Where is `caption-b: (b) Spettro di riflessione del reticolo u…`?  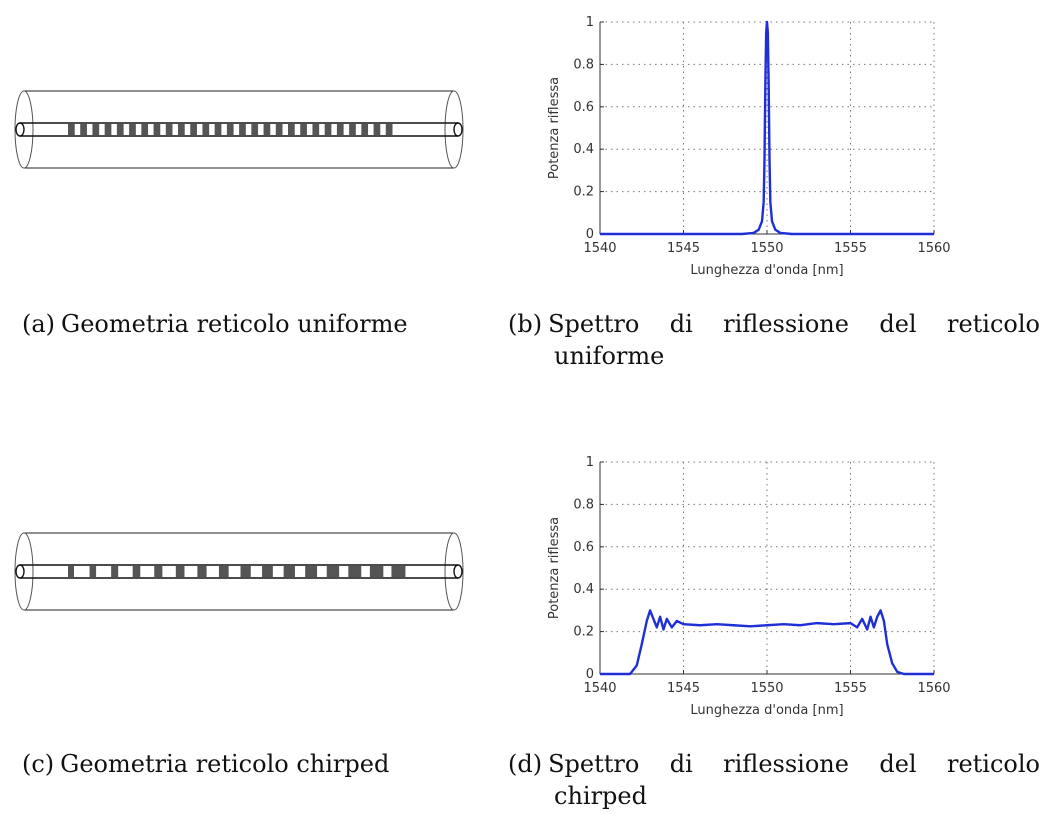 caption-b: (b) Spettro di riflessione del reticolo u… is located at coordinates (774, 340).